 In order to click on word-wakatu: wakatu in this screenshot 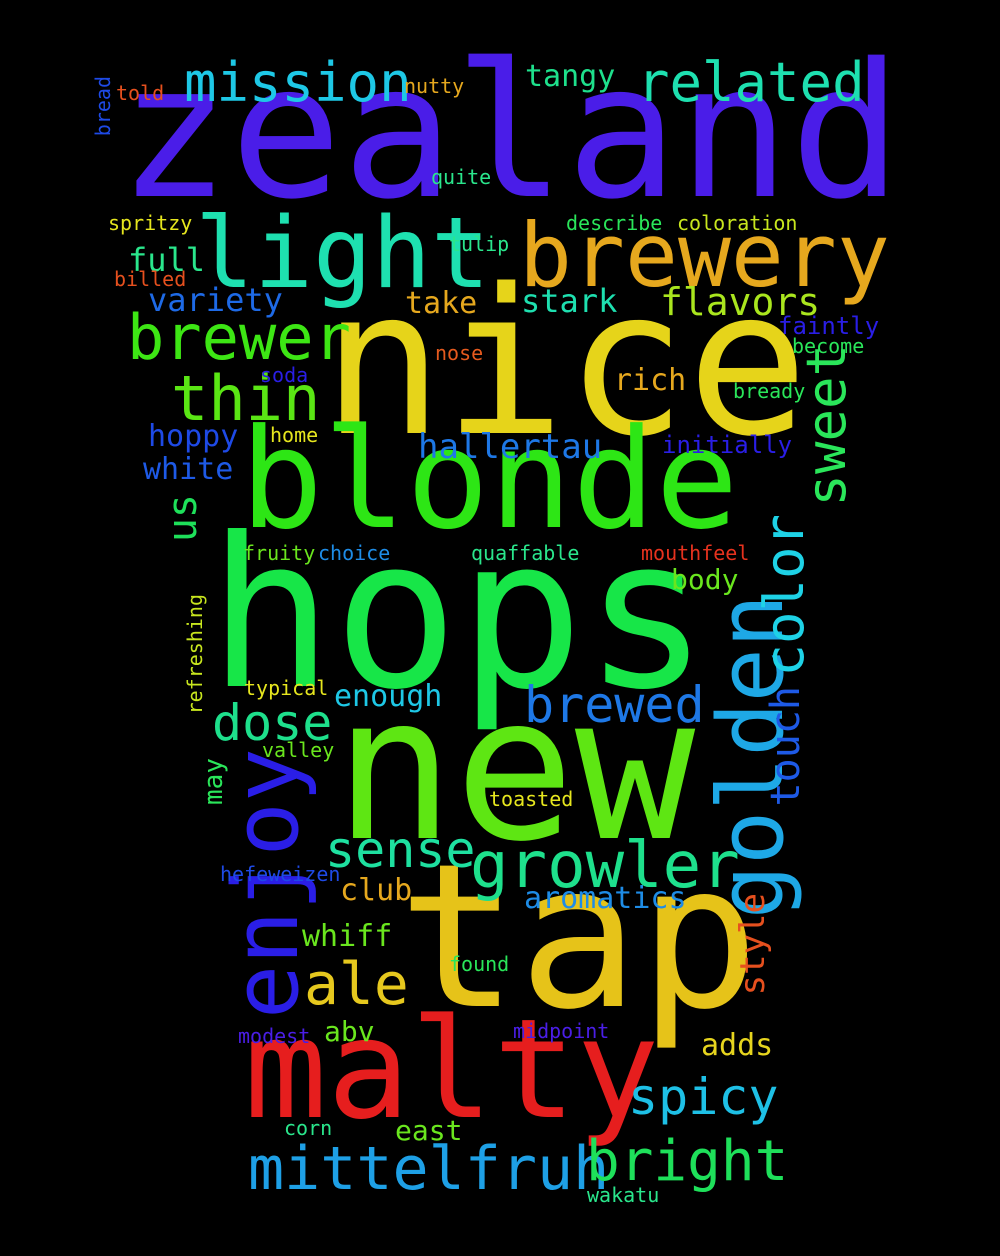, I will do `click(623, 1195)`.